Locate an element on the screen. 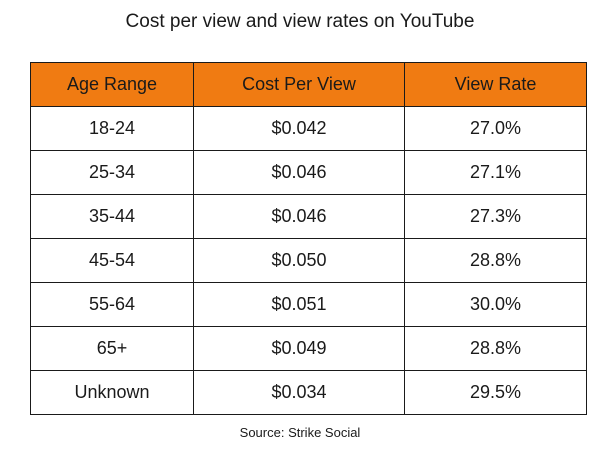  table-cell: $0.050 is located at coordinates (299, 260).